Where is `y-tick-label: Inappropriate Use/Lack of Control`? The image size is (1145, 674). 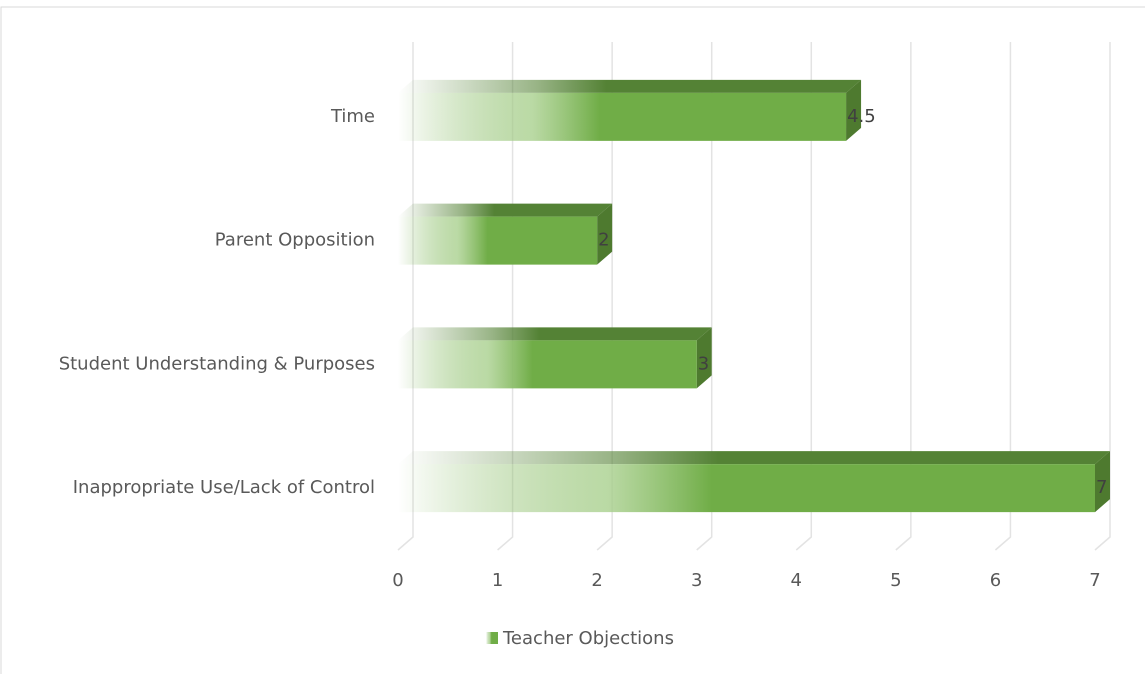 y-tick-label: Inappropriate Use/Lack of Control is located at coordinates (224, 487).